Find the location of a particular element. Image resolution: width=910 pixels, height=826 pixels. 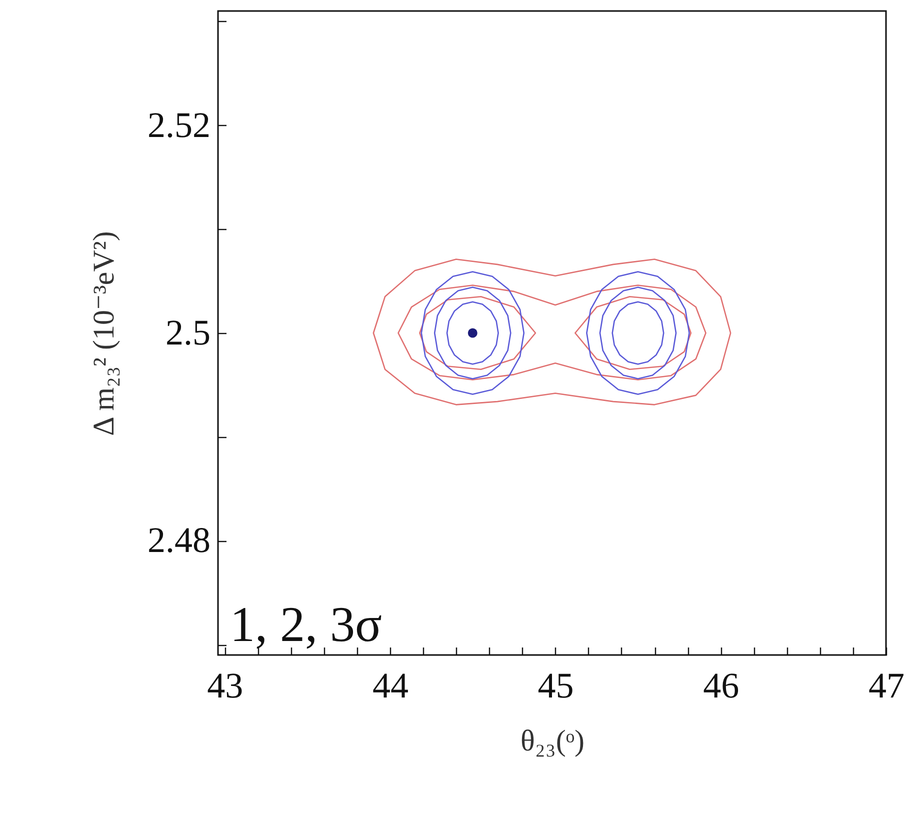

x-tick-label: 44 is located at coordinates (390, 686).